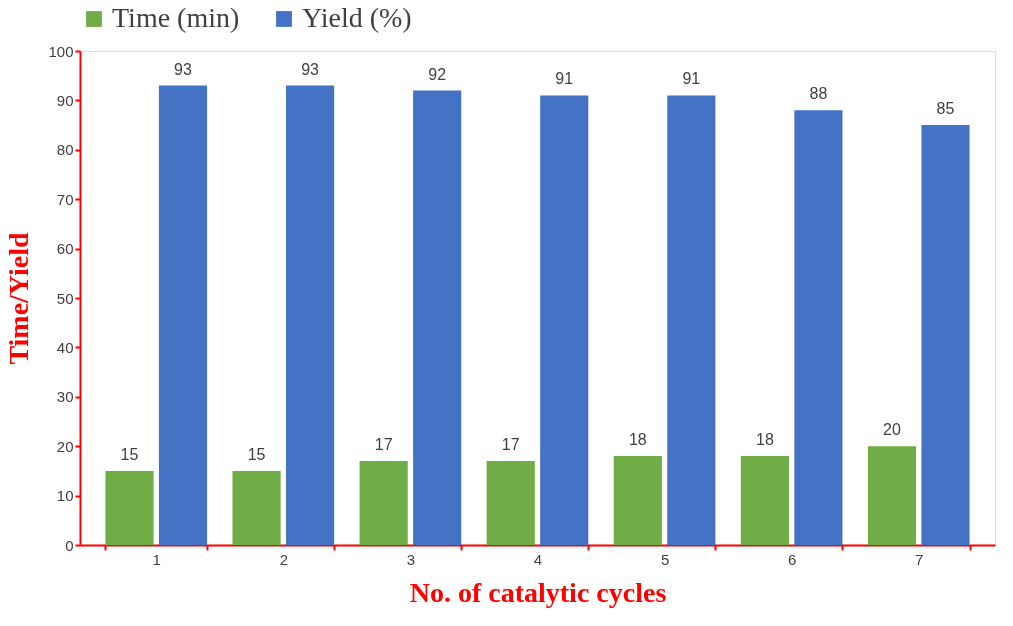 This screenshot has height=626, width=1013. I want to click on y-tick-label: 50, so click(65, 298).